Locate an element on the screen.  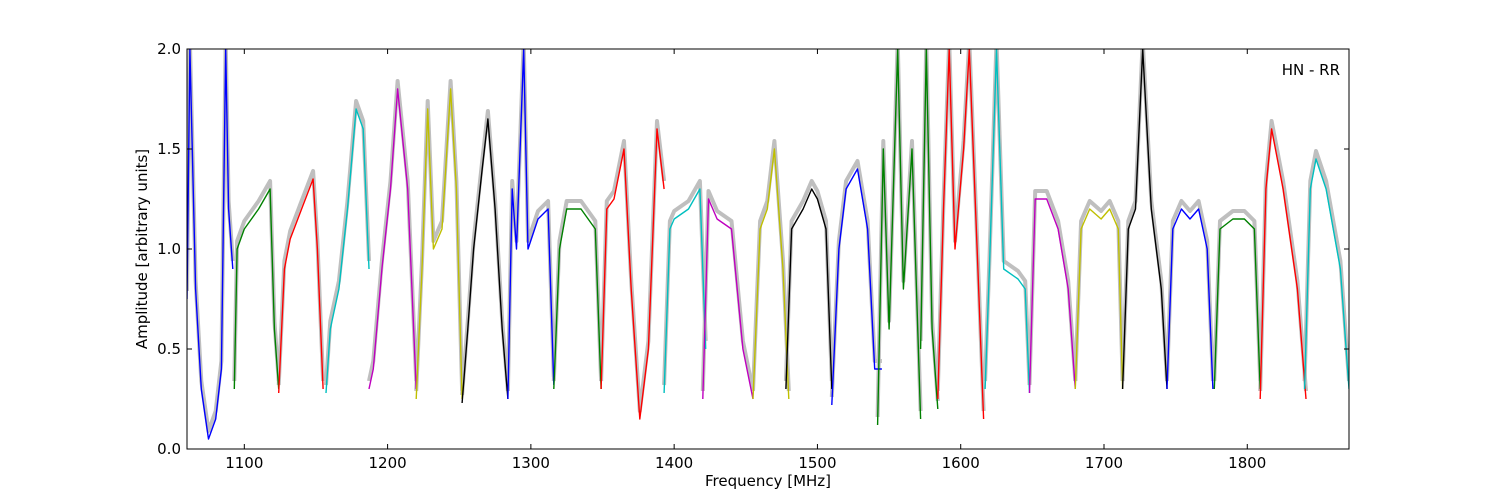
subband-24-line is located at coordinates (1237, 304).